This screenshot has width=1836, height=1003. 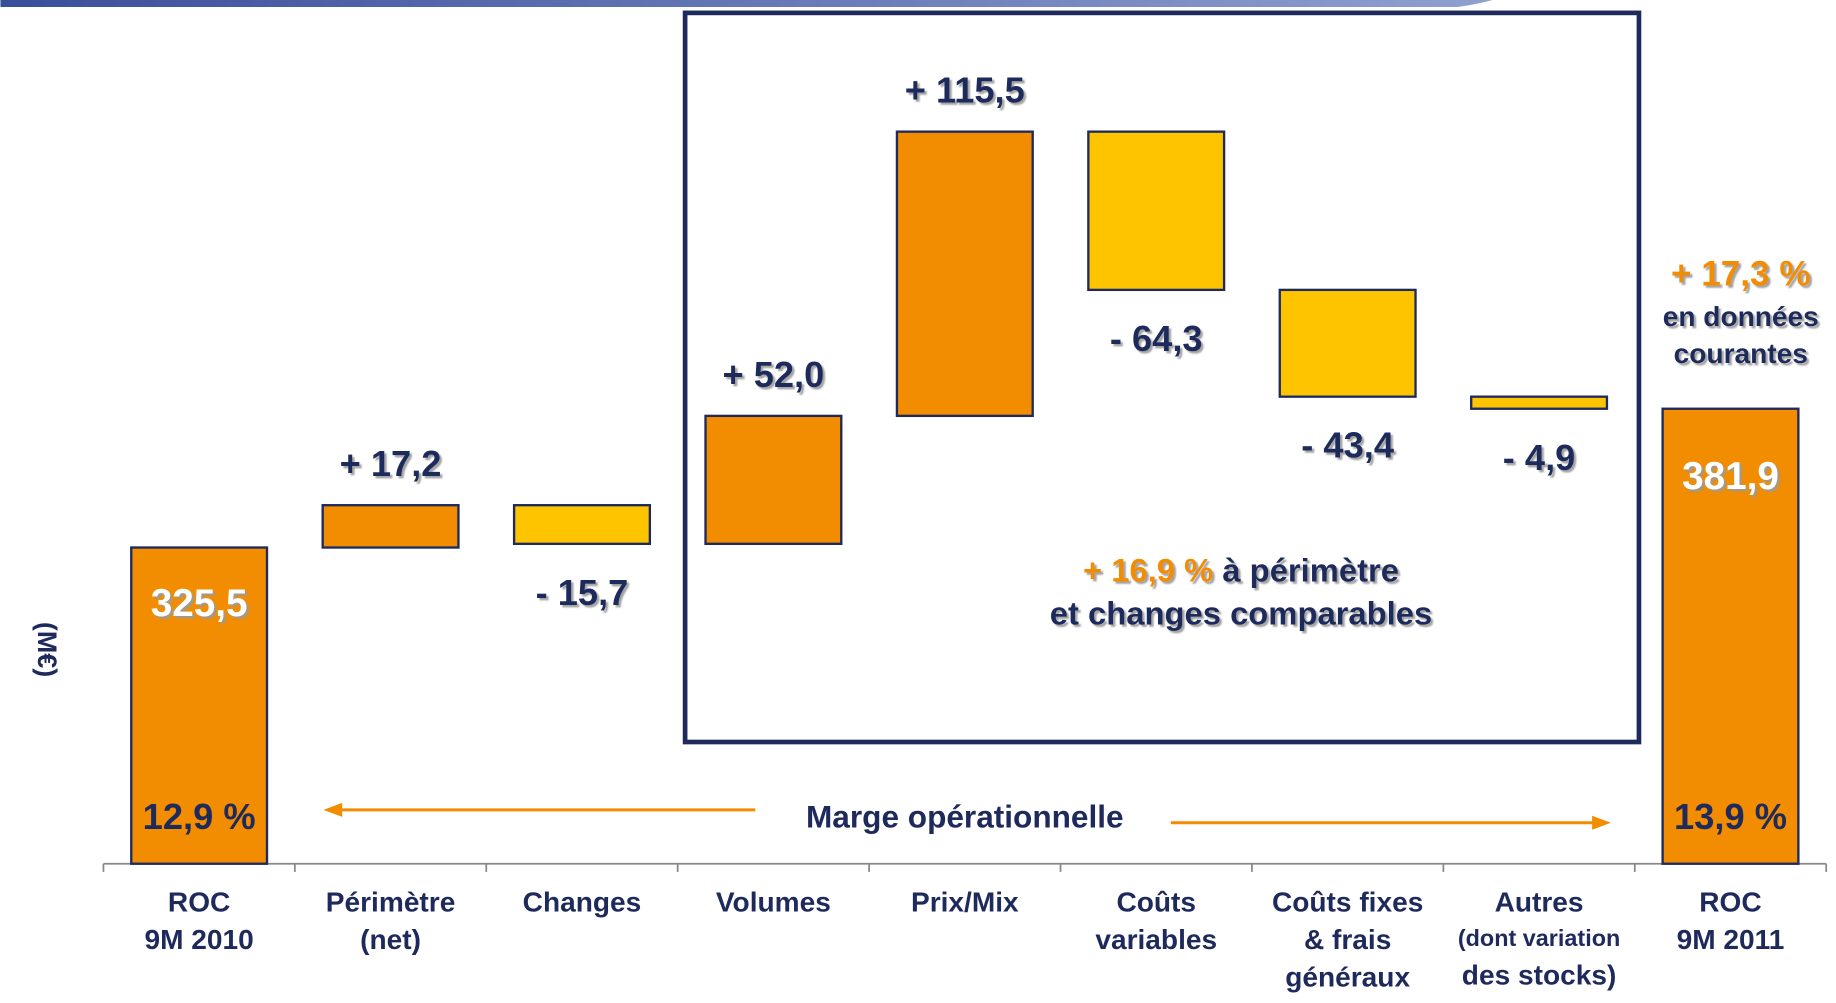 I want to click on margin-arrows, so click(x=967, y=816).